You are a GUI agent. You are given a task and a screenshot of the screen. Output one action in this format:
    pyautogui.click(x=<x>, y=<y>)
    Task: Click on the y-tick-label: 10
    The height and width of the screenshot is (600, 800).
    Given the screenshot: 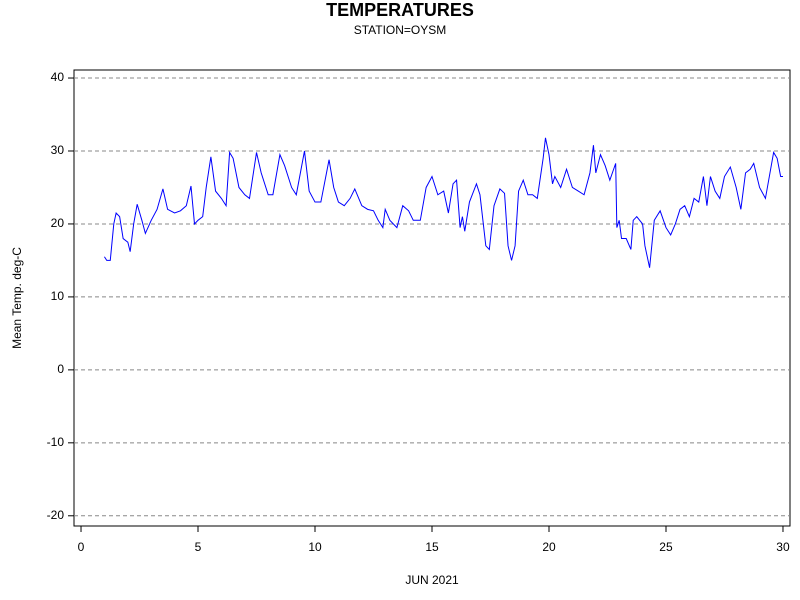 What is the action you would take?
    pyautogui.click(x=58, y=296)
    